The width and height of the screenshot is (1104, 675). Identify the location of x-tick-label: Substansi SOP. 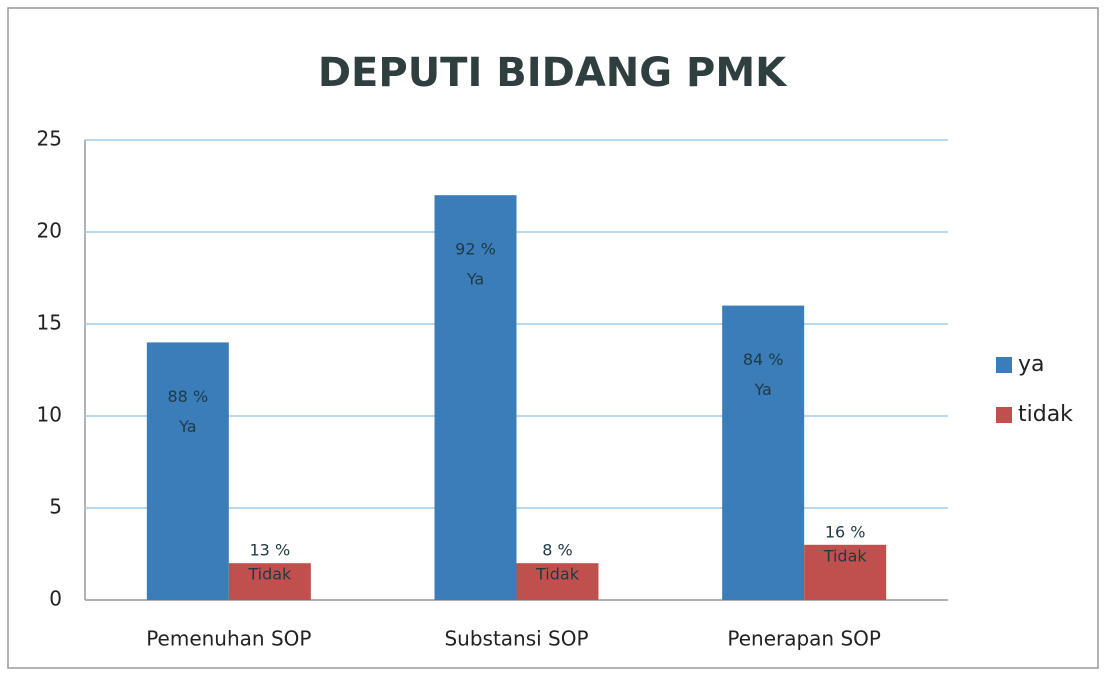
(516, 639).